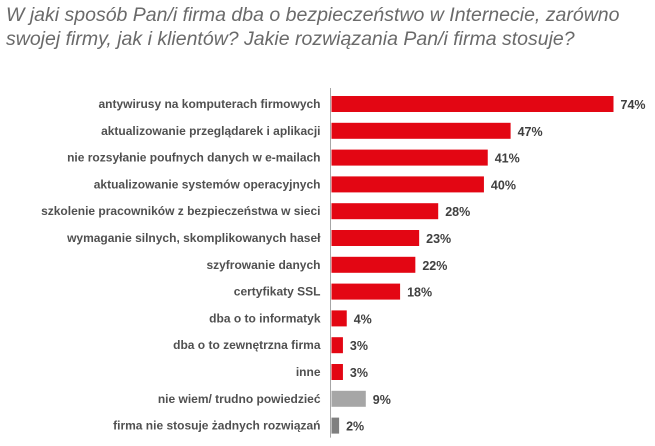 This screenshot has width=655, height=446. I want to click on data-label: 23%, so click(438, 239).